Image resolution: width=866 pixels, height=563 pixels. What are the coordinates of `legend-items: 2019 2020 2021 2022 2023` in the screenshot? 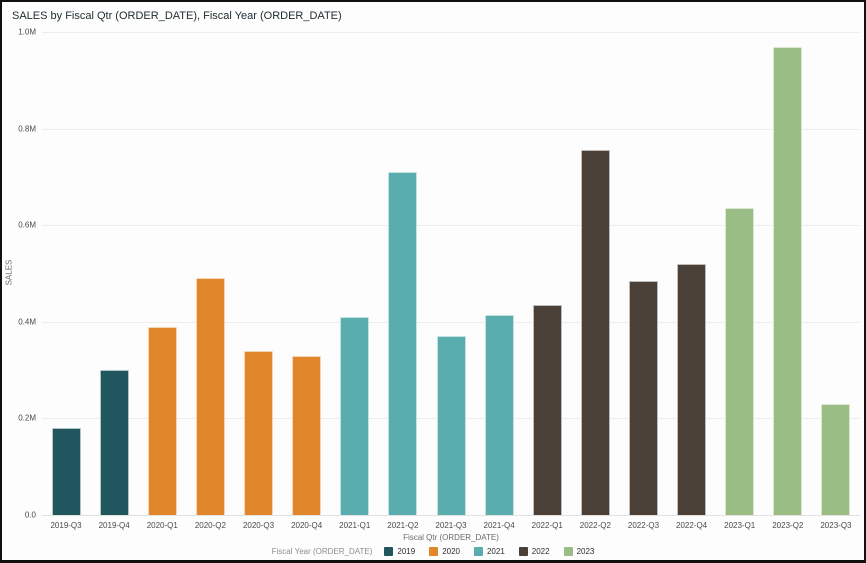 It's located at (489, 551).